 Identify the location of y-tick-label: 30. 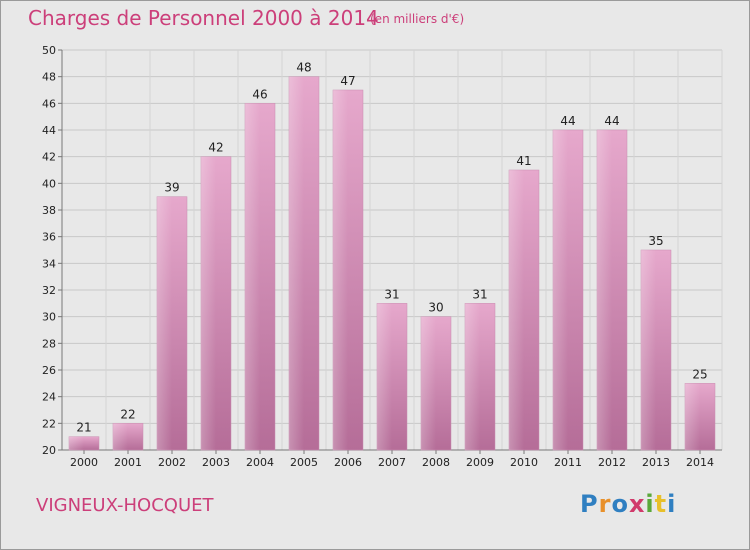
(49, 317).